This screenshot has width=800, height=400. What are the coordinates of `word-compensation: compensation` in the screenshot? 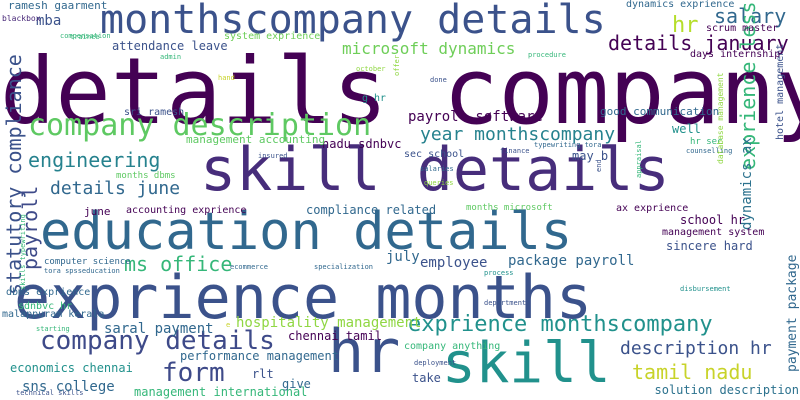 It's located at (85, 36).